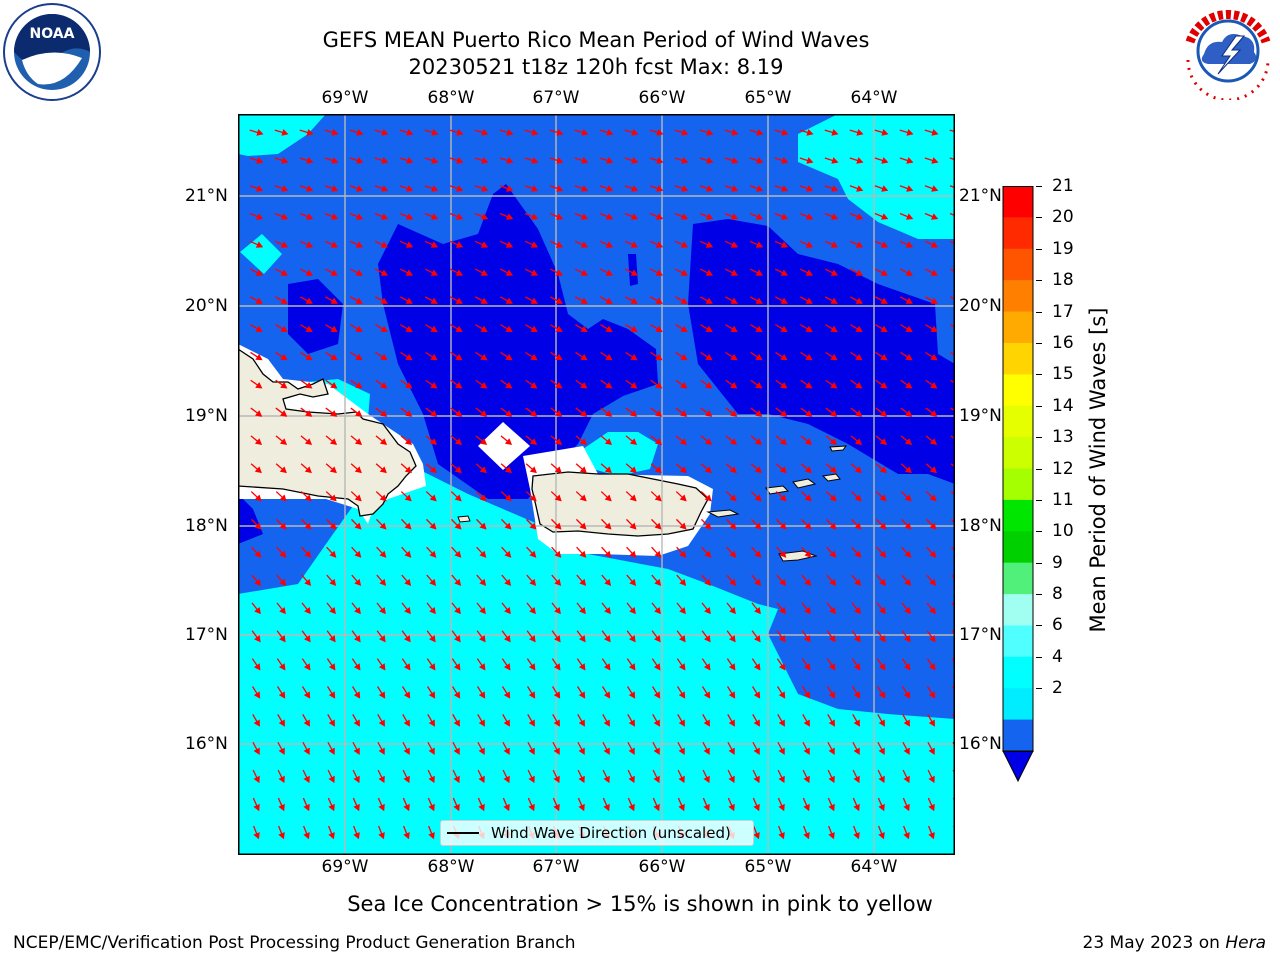 The image size is (1280, 960). What do you see at coordinates (250, 519) in the screenshot?
I see `period-below-2-sw-corner` at bounding box center [250, 519].